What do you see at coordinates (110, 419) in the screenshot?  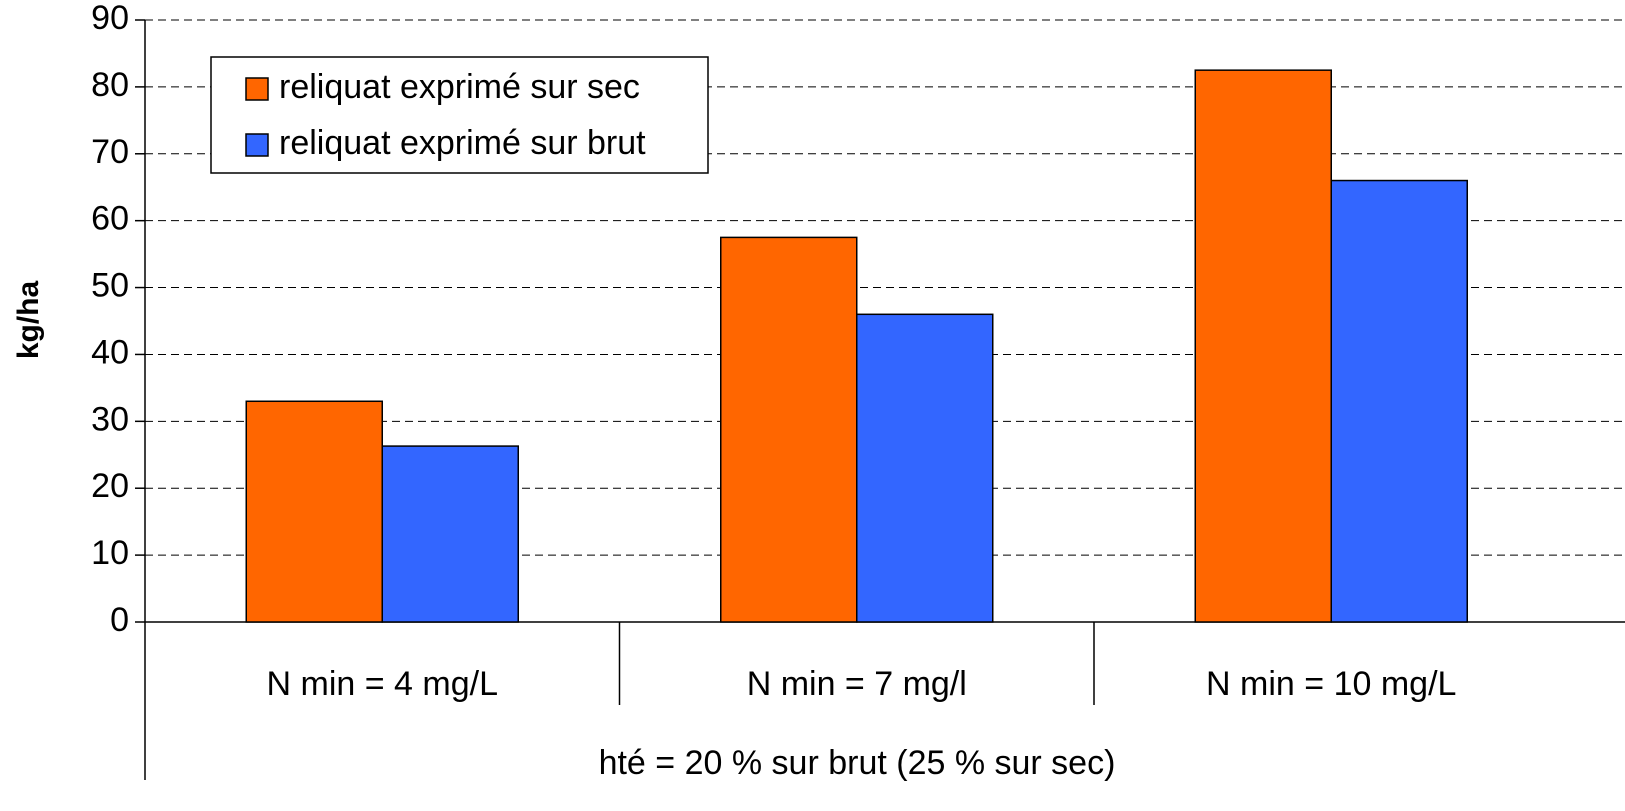 I see `y-tick-label: 30` at bounding box center [110, 419].